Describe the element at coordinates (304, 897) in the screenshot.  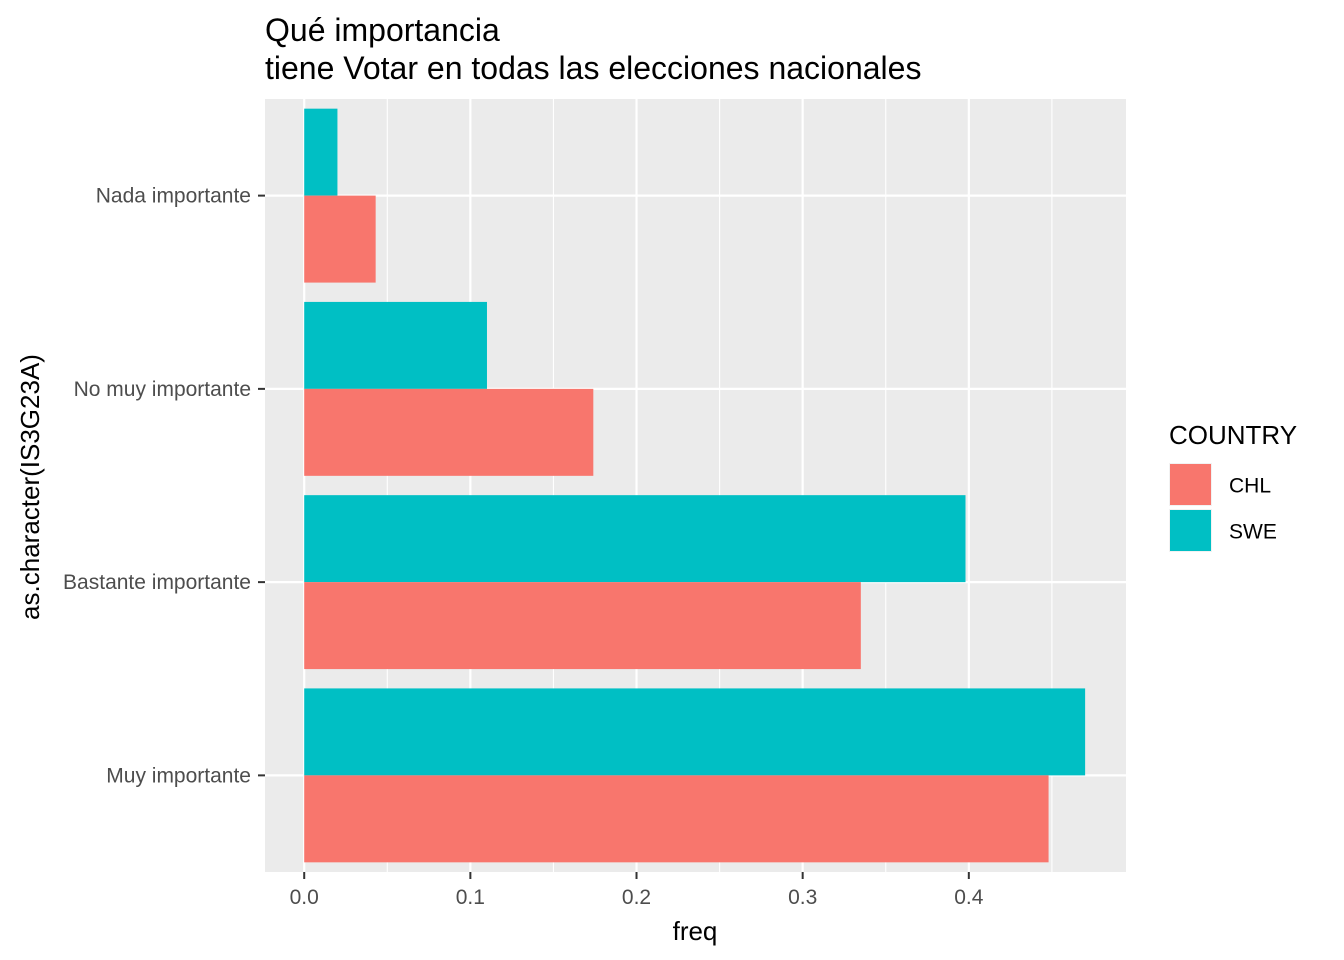
I see `x-tick-label: 0.0` at that location.